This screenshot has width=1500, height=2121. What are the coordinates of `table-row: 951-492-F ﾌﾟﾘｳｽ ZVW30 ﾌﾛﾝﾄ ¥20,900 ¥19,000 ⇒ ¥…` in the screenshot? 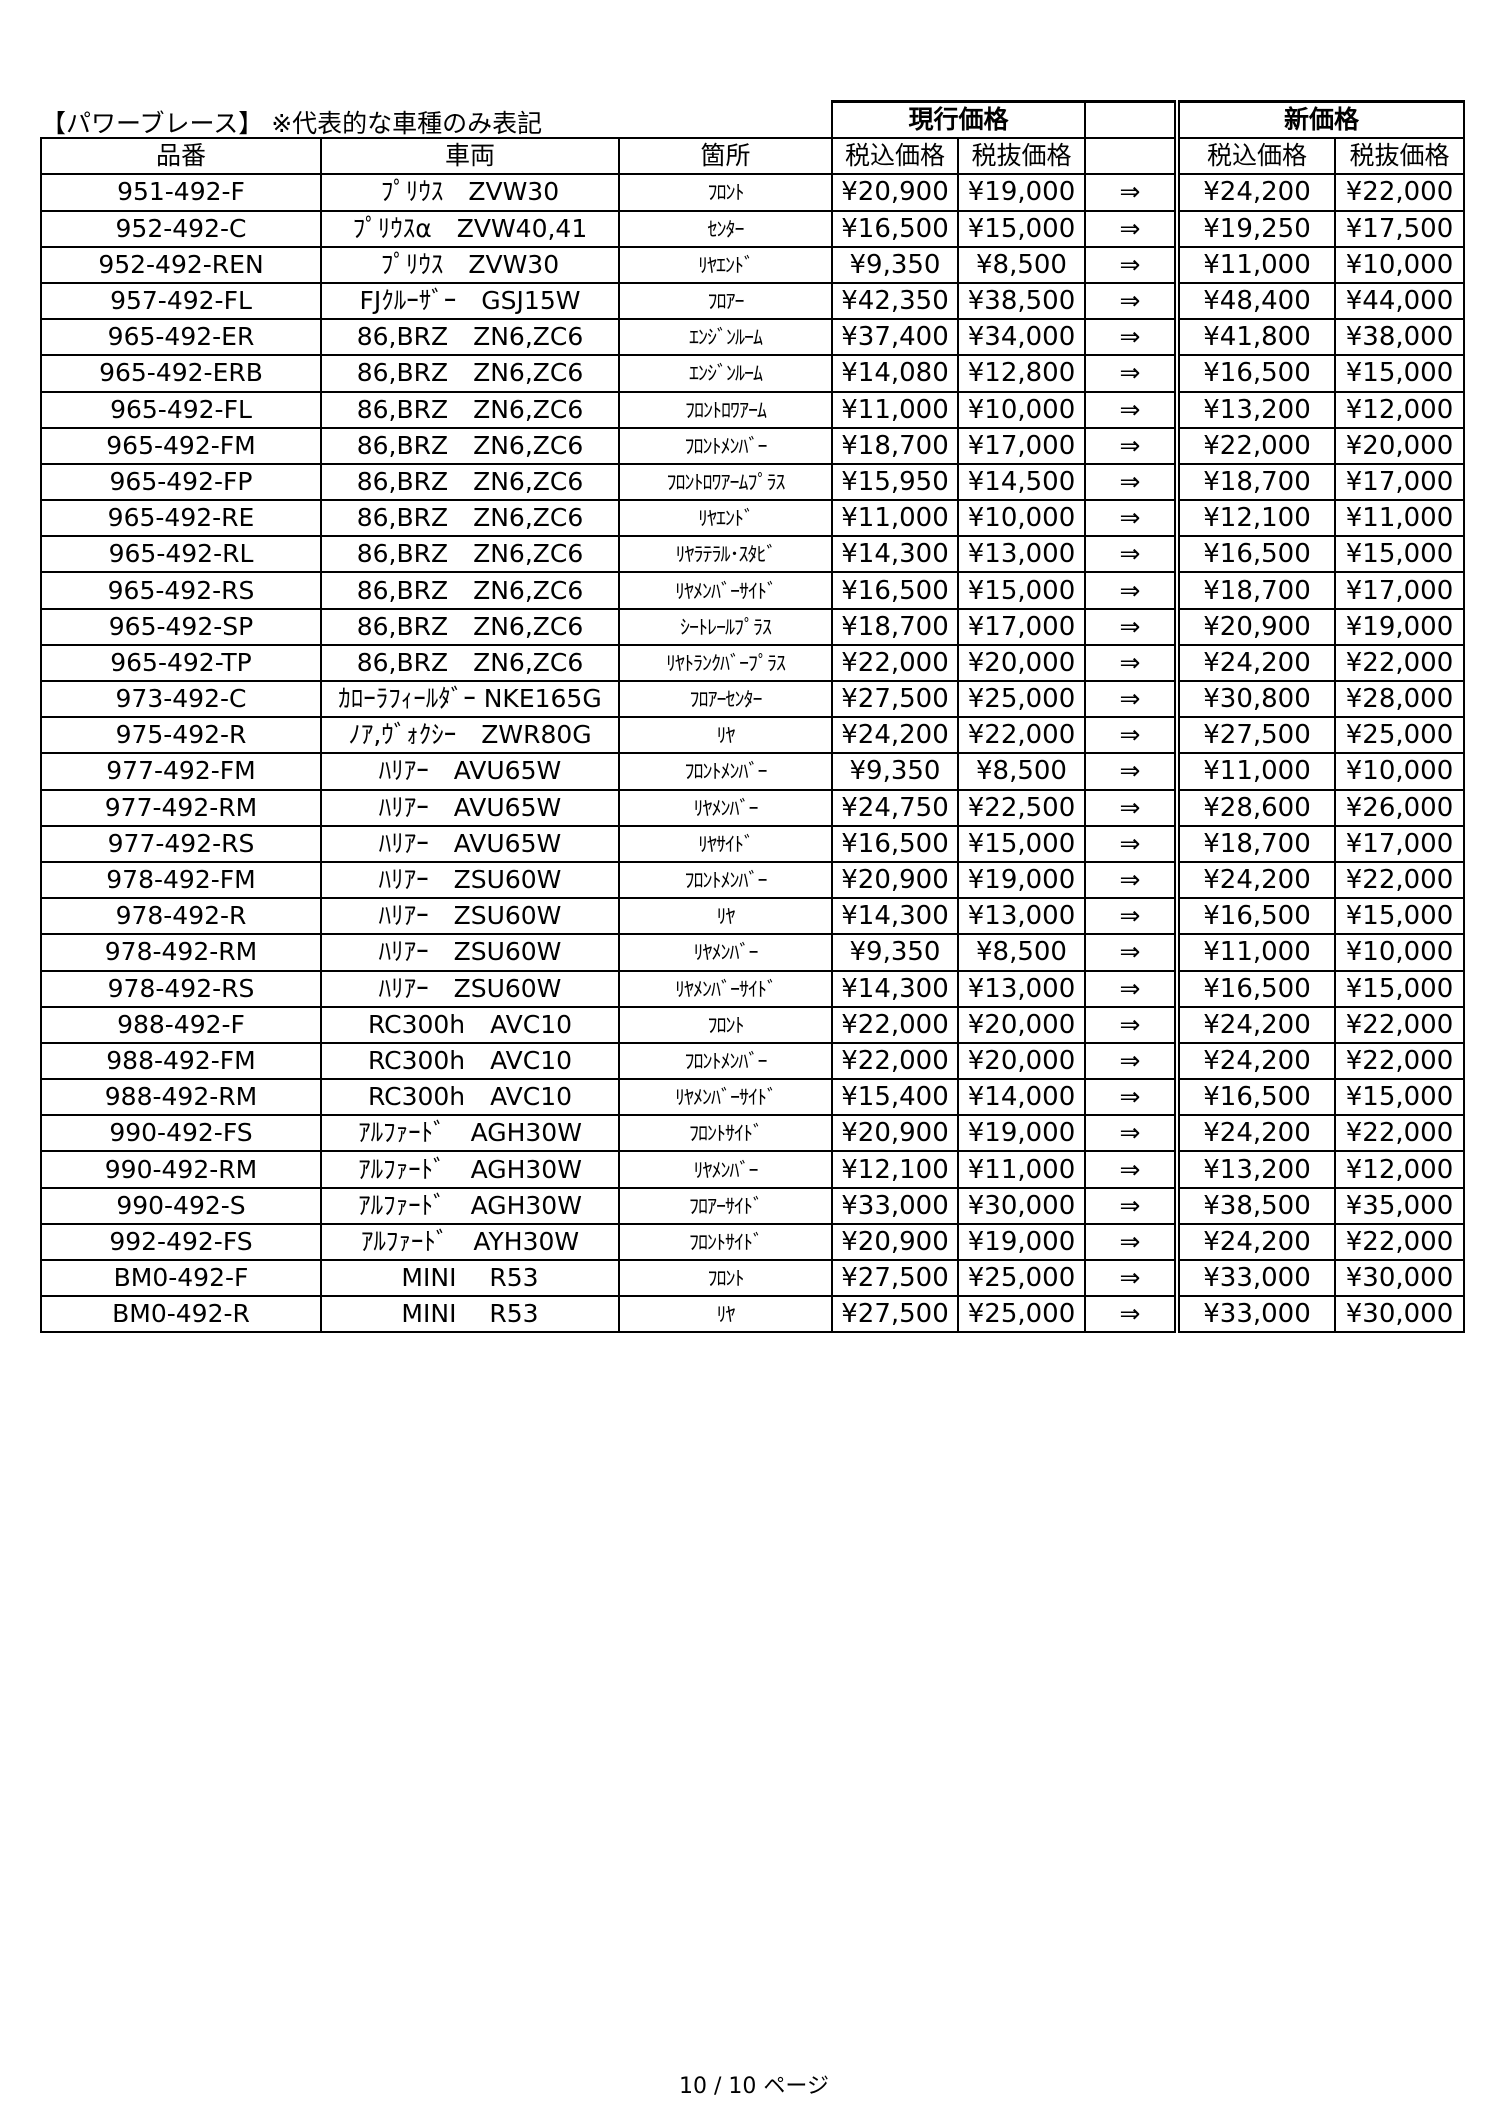 It's located at (752, 192).